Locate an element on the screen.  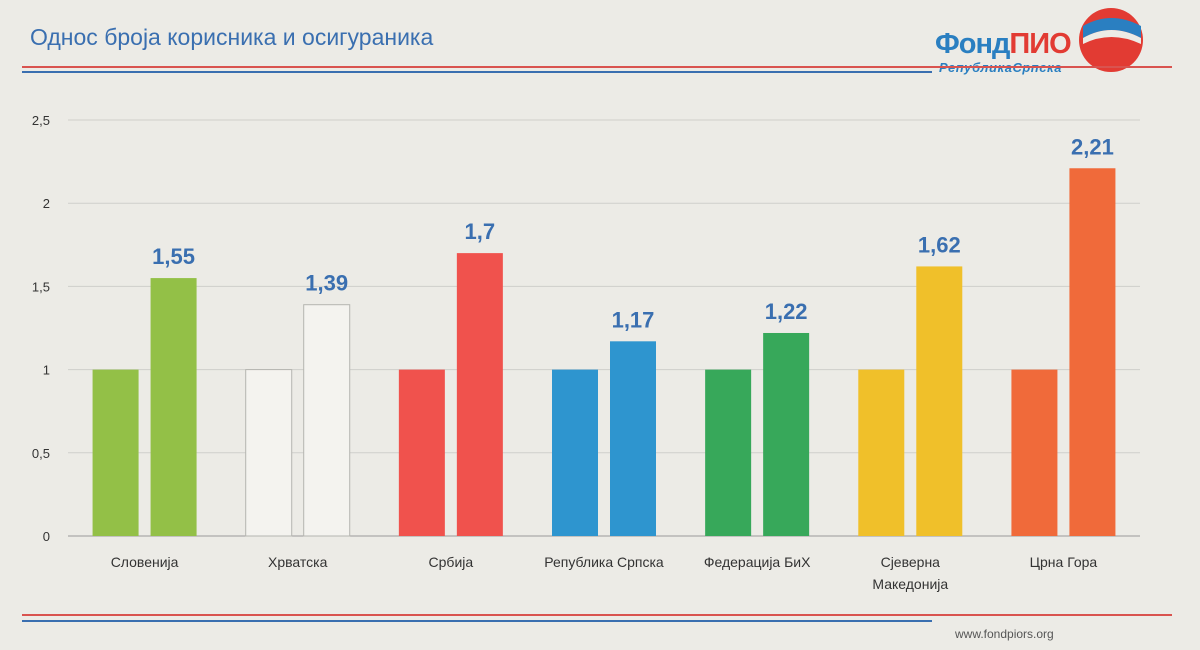
y-tick-label: 0 is located at coordinates (46, 536).